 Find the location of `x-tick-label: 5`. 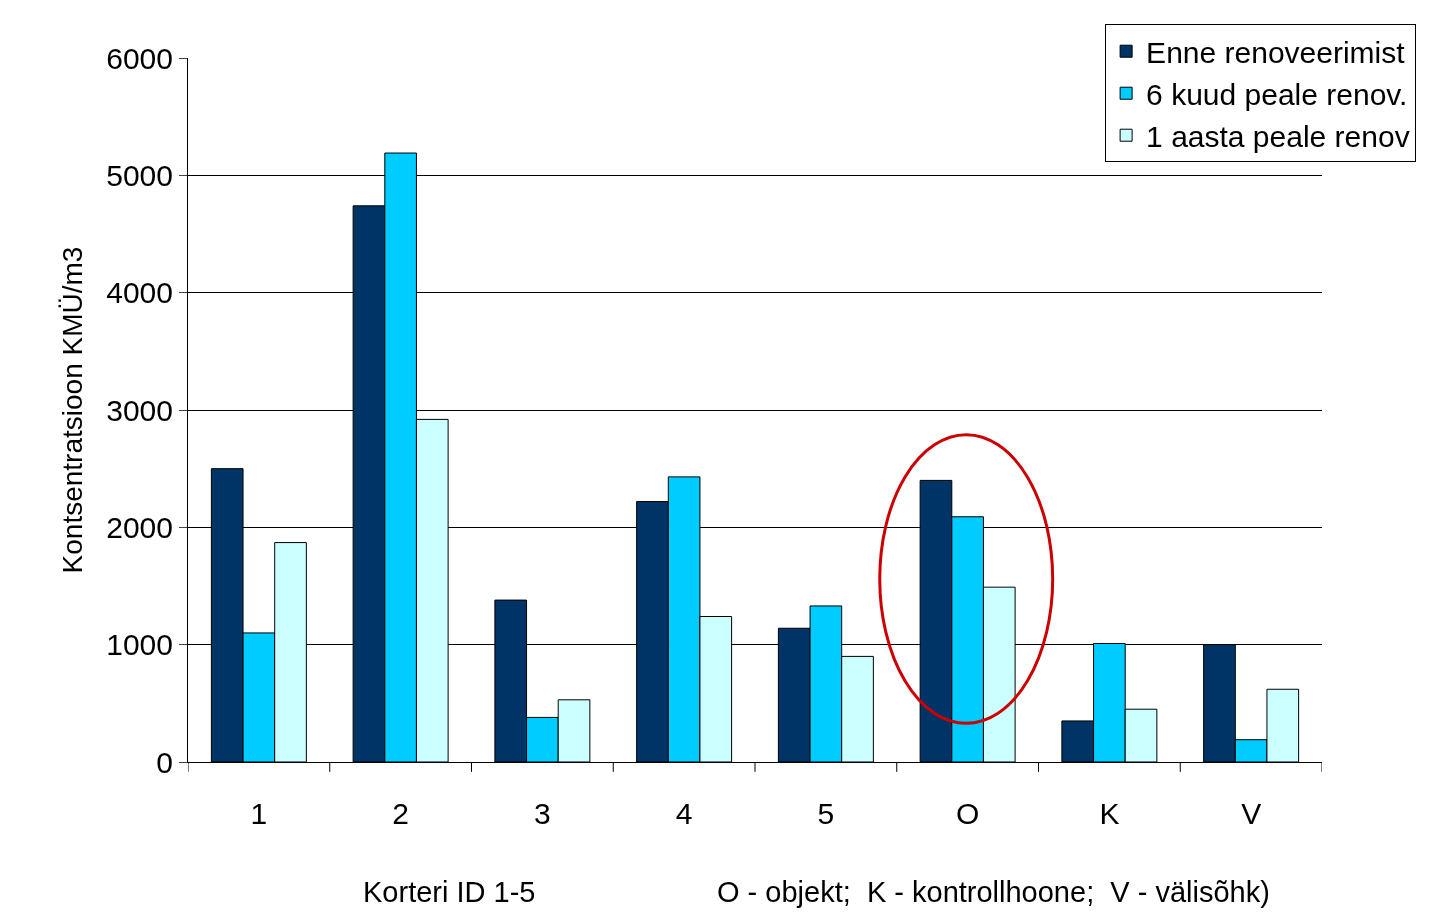

x-tick-label: 5 is located at coordinates (826, 813).